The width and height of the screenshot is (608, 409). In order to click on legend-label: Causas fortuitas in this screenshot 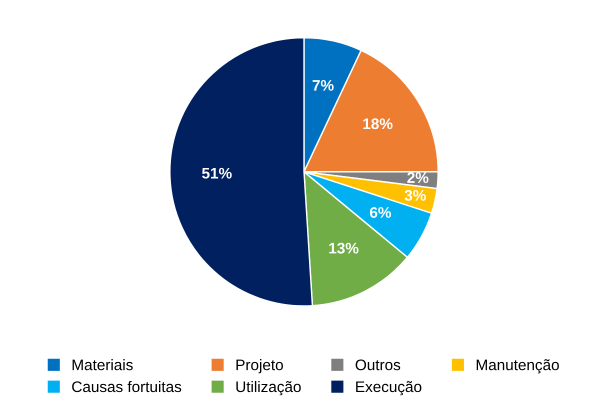, I will do `click(127, 386)`.